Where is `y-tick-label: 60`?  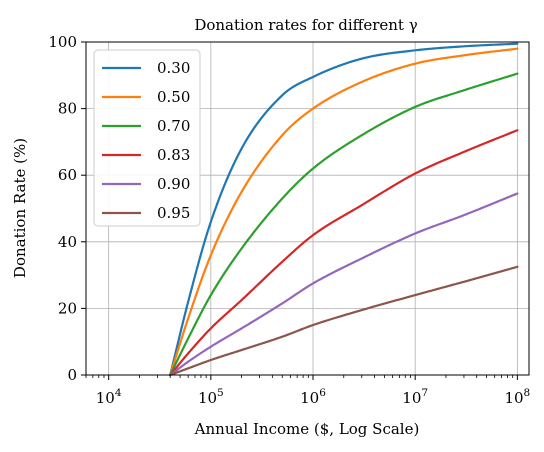 y-tick-label: 60 is located at coordinates (67, 175).